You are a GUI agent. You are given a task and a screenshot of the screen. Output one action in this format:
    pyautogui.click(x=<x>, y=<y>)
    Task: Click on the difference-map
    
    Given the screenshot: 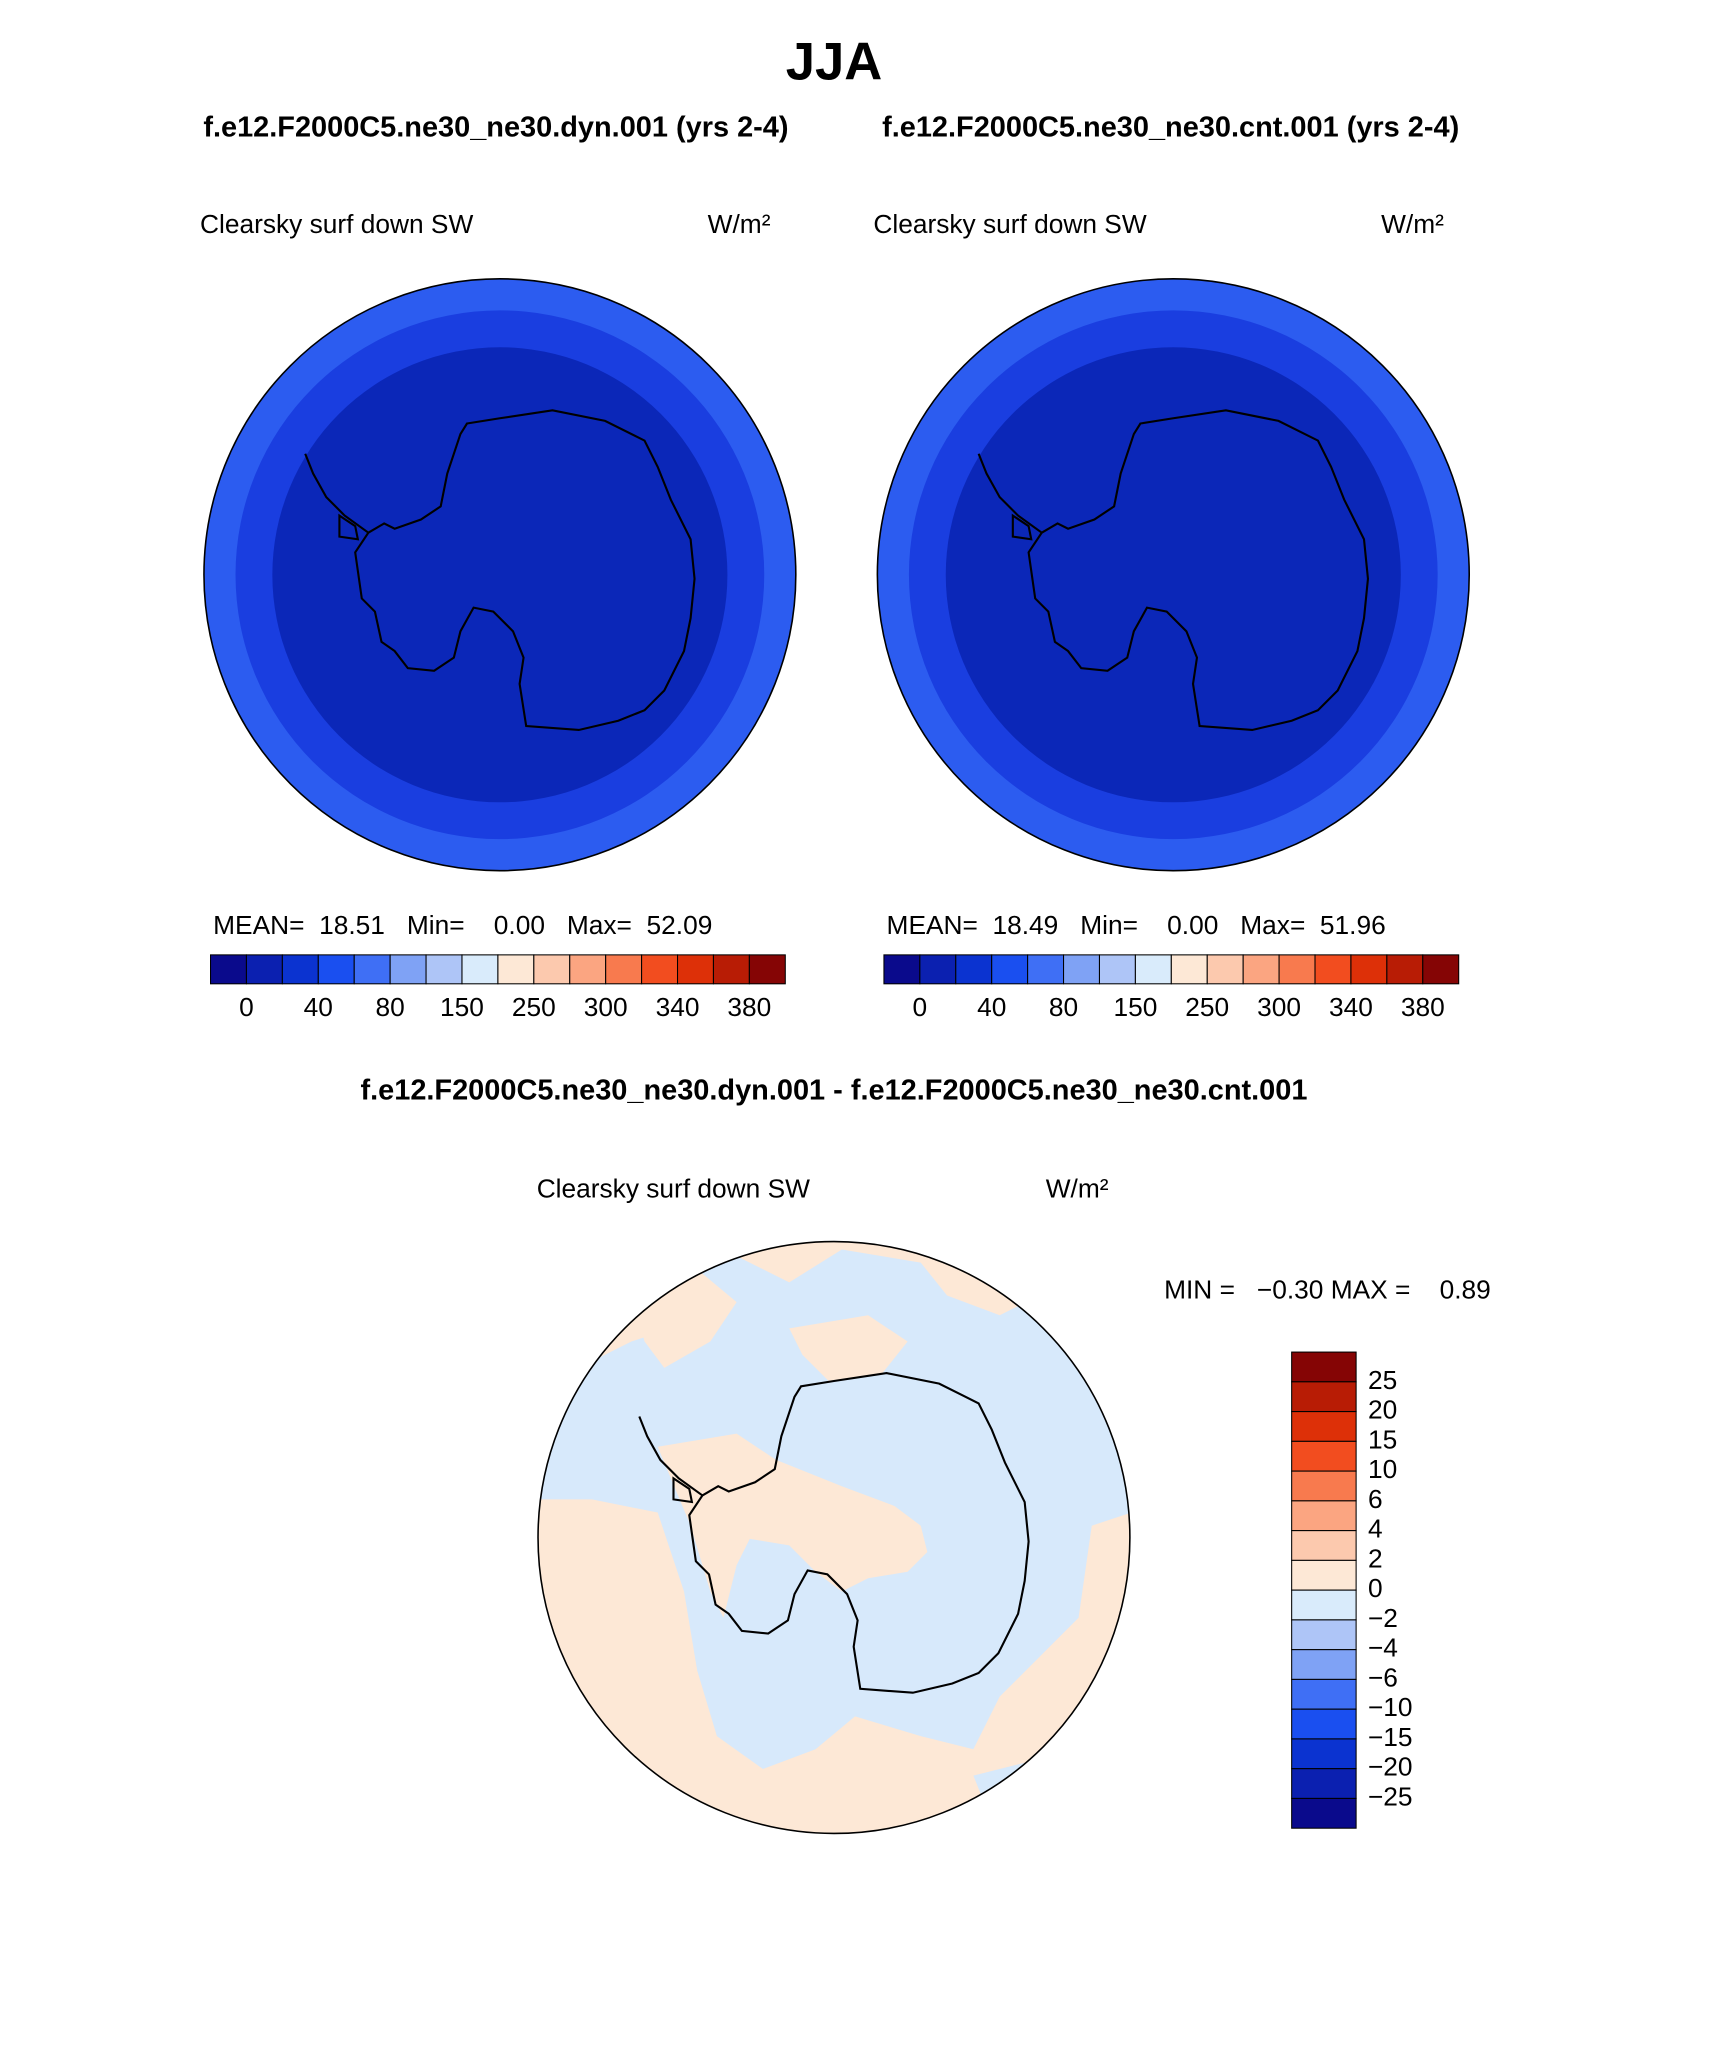 What is the action you would take?
    pyautogui.click(x=834, y=1537)
    